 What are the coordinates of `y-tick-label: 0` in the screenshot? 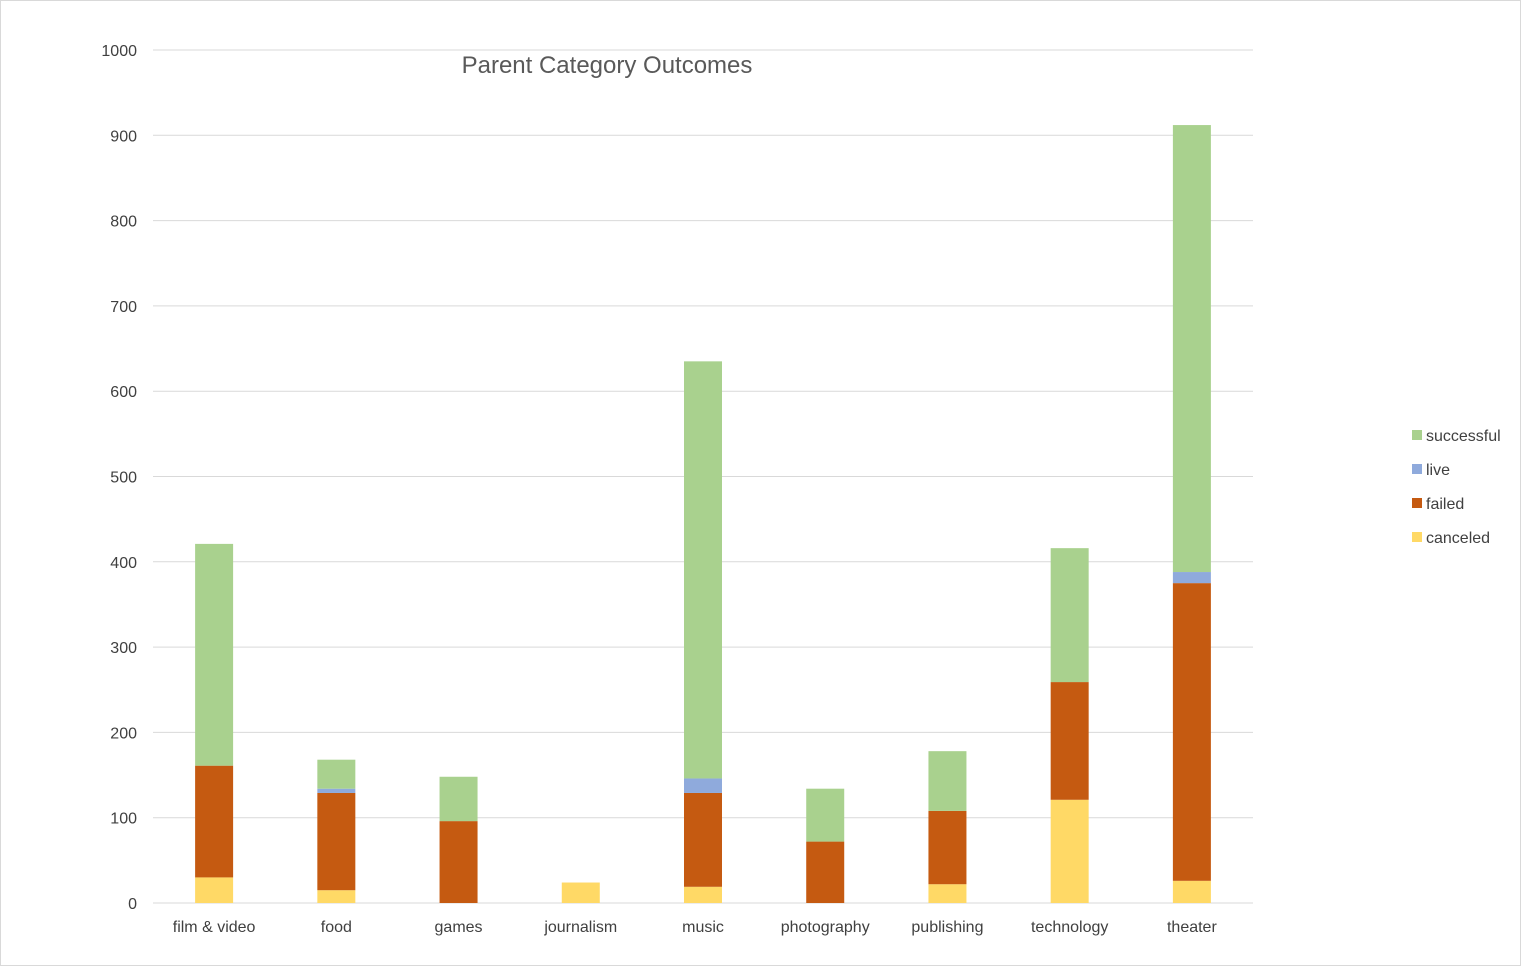 It's located at (132, 904).